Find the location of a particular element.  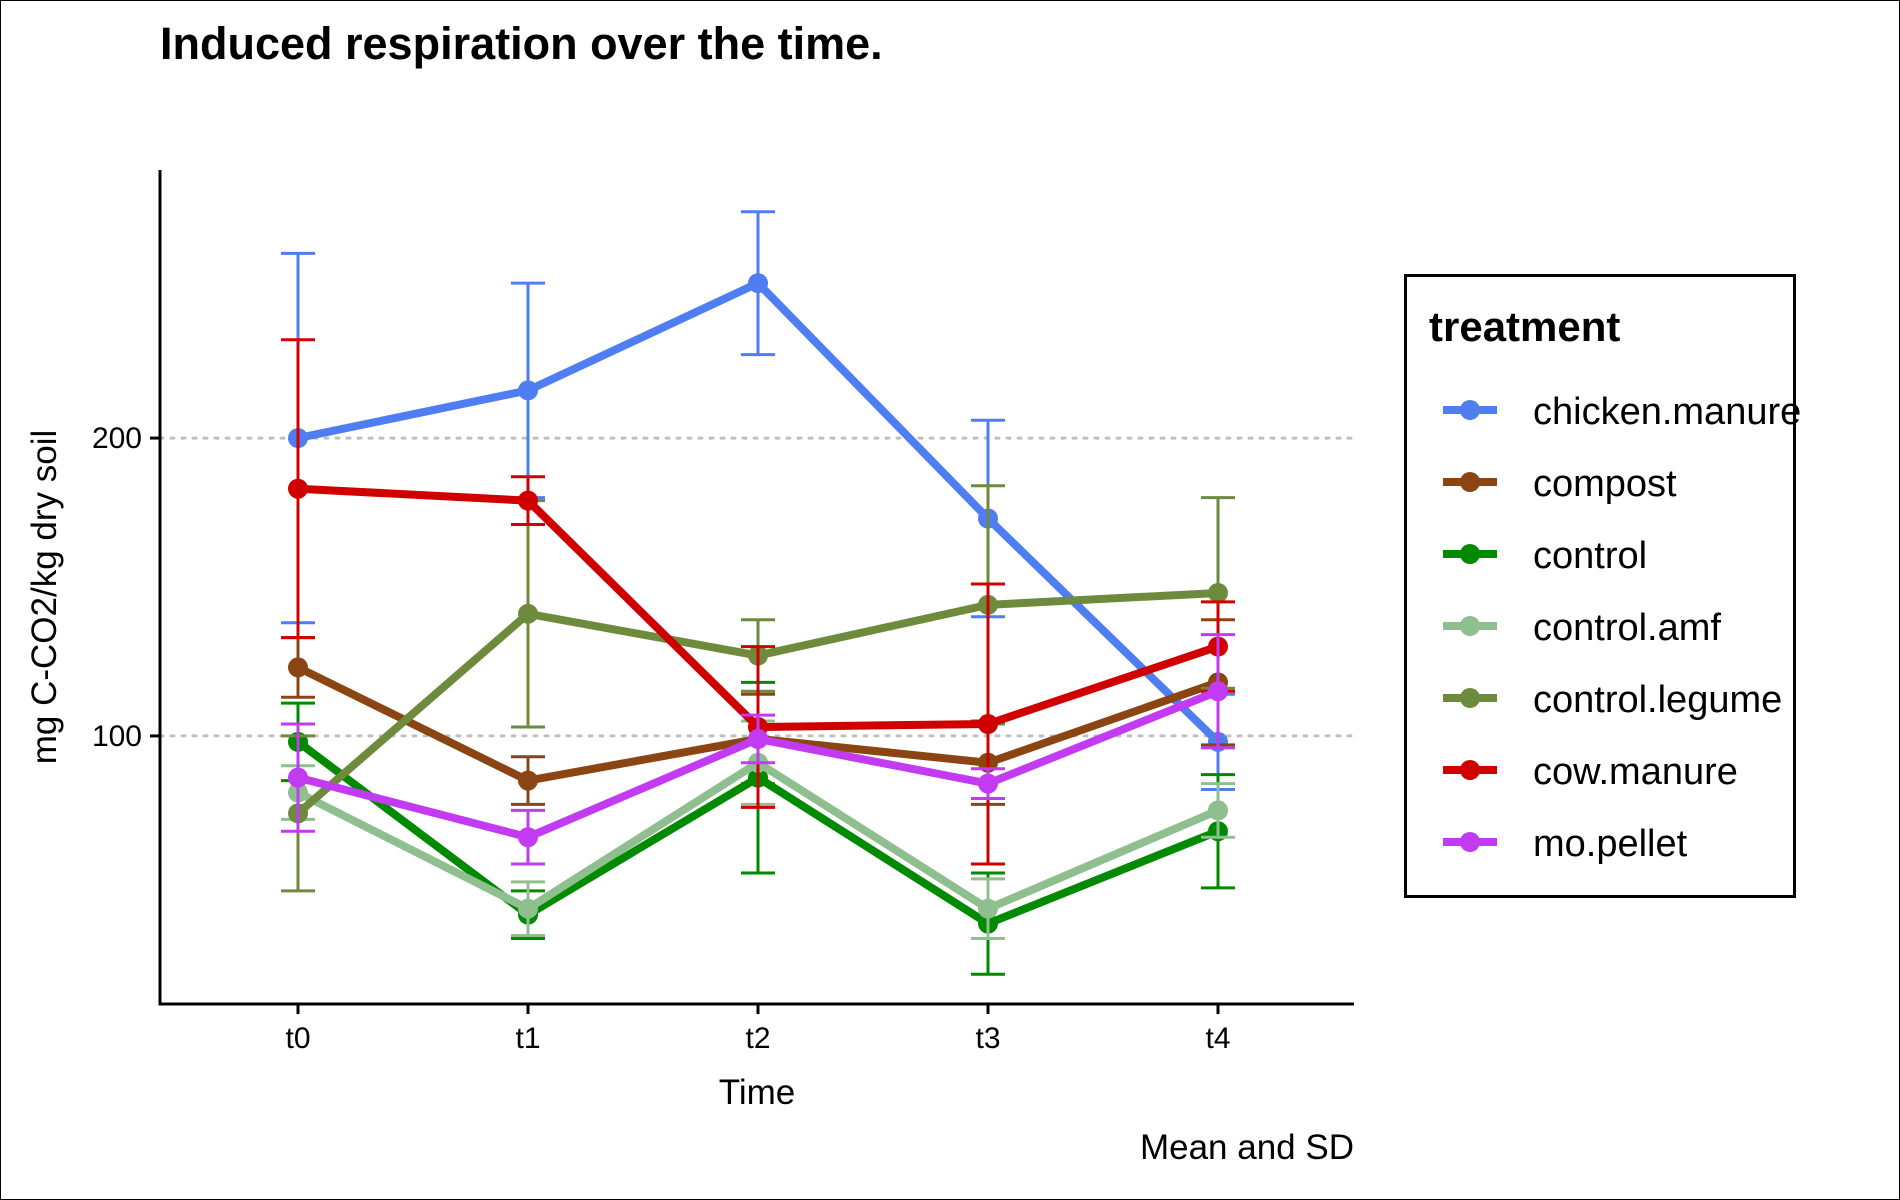

legend-item: control.legume is located at coordinates (1616, 698).